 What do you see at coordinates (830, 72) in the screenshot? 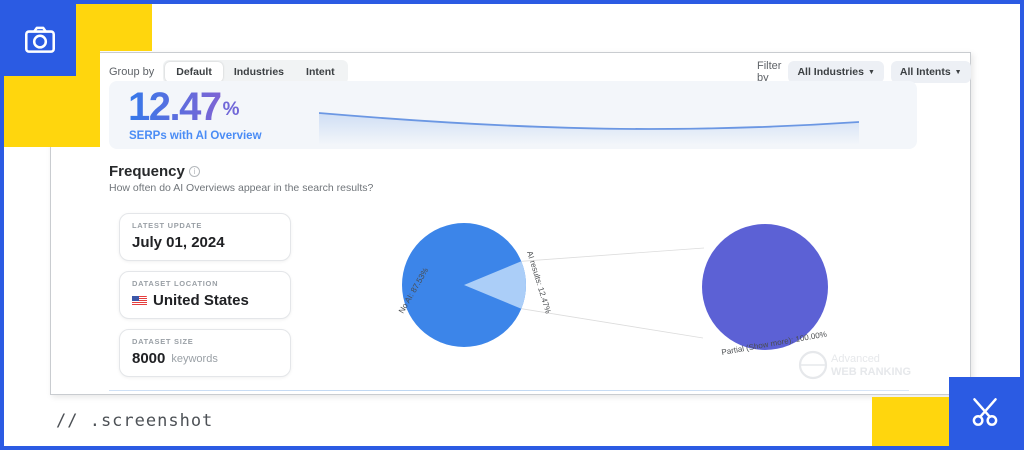
I see `filter-all-industries-label: All Industries` at bounding box center [830, 72].